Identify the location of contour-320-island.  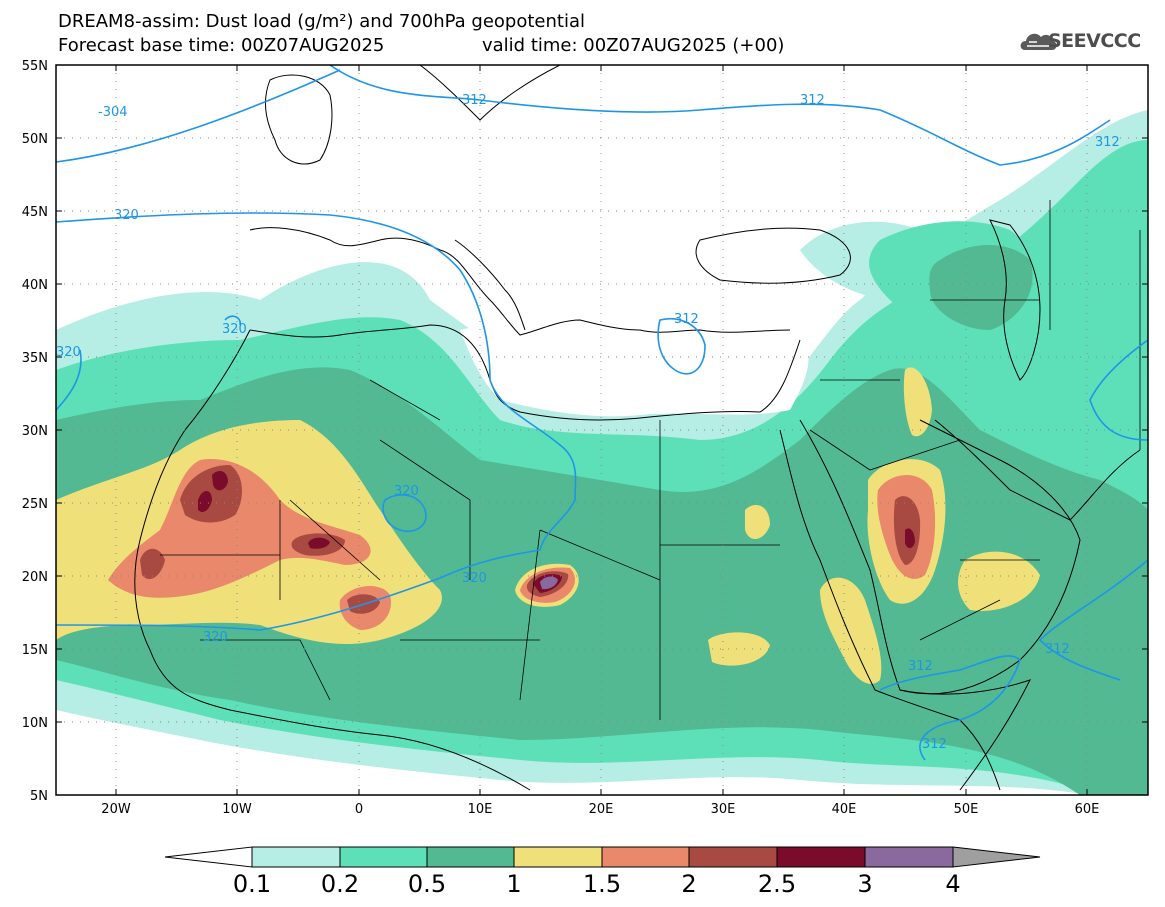
(404, 513).